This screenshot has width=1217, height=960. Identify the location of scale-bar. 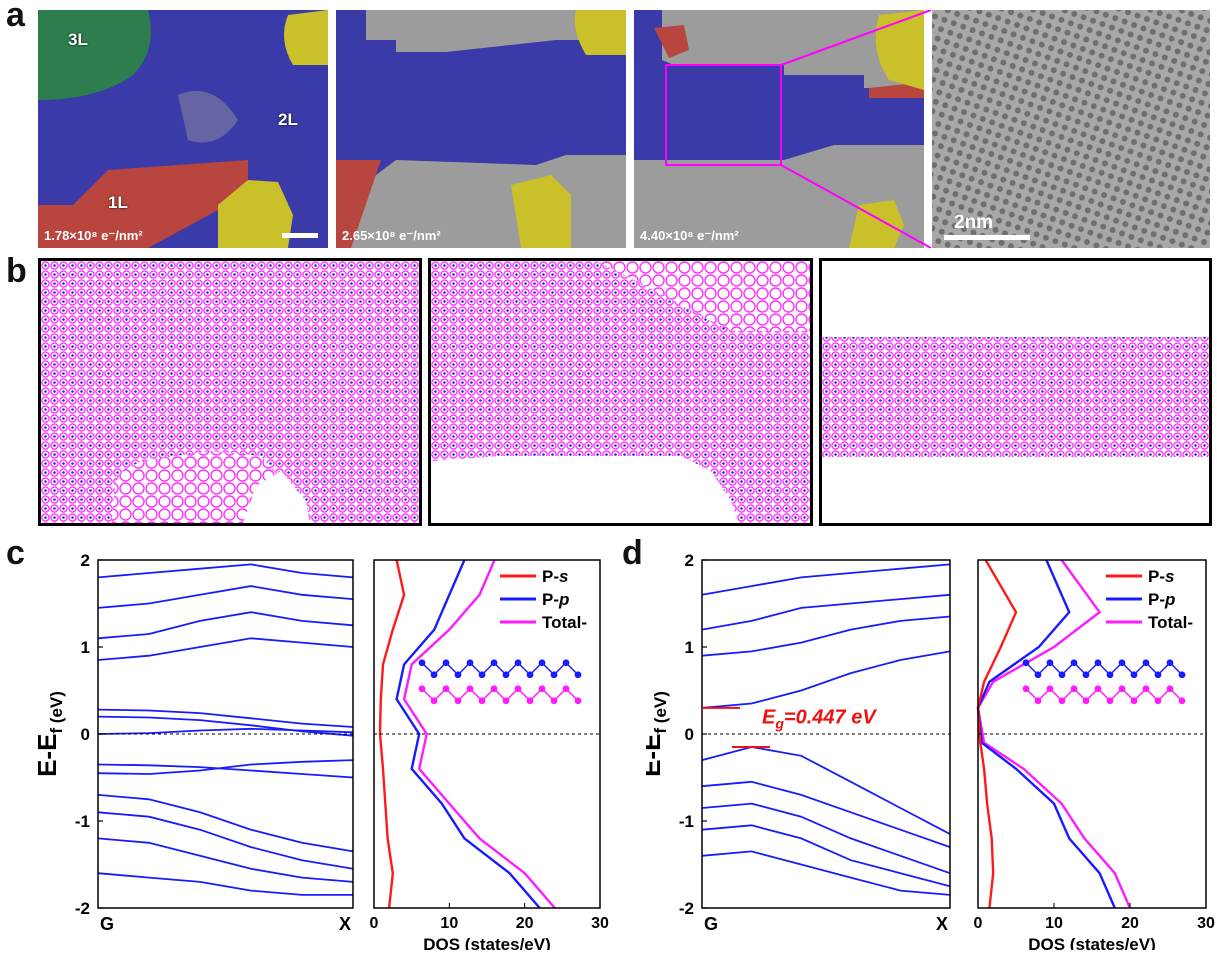
(300, 235).